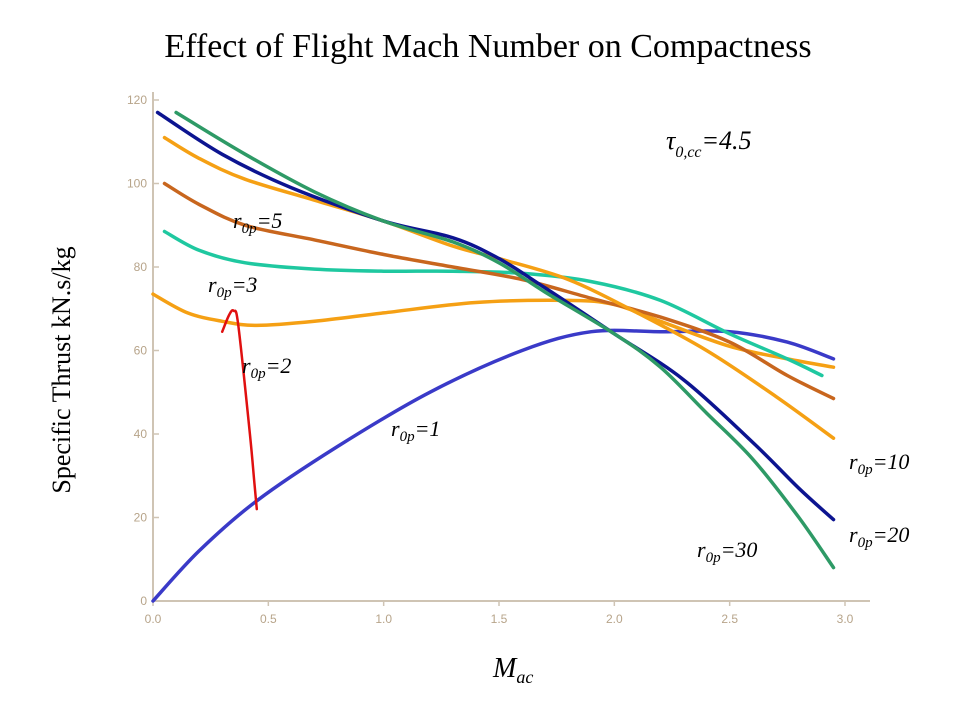 This screenshot has height=720, width=960. What do you see at coordinates (415, 430) in the screenshot?
I see `series-label-r0p-1: r0p=1` at bounding box center [415, 430].